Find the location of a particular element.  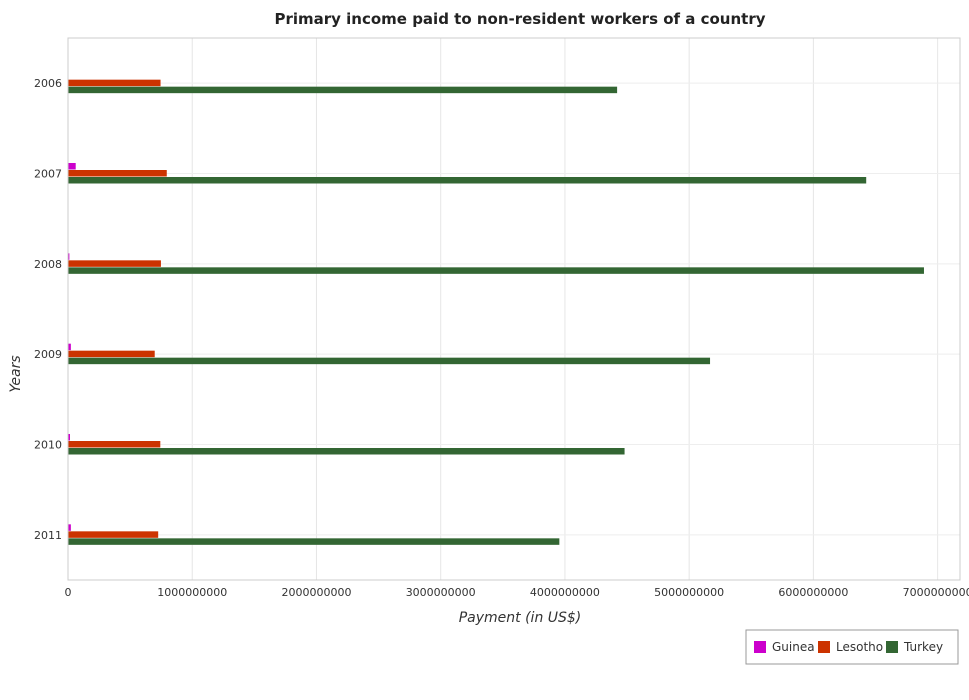

bar-turkey-2011 is located at coordinates (314, 541).